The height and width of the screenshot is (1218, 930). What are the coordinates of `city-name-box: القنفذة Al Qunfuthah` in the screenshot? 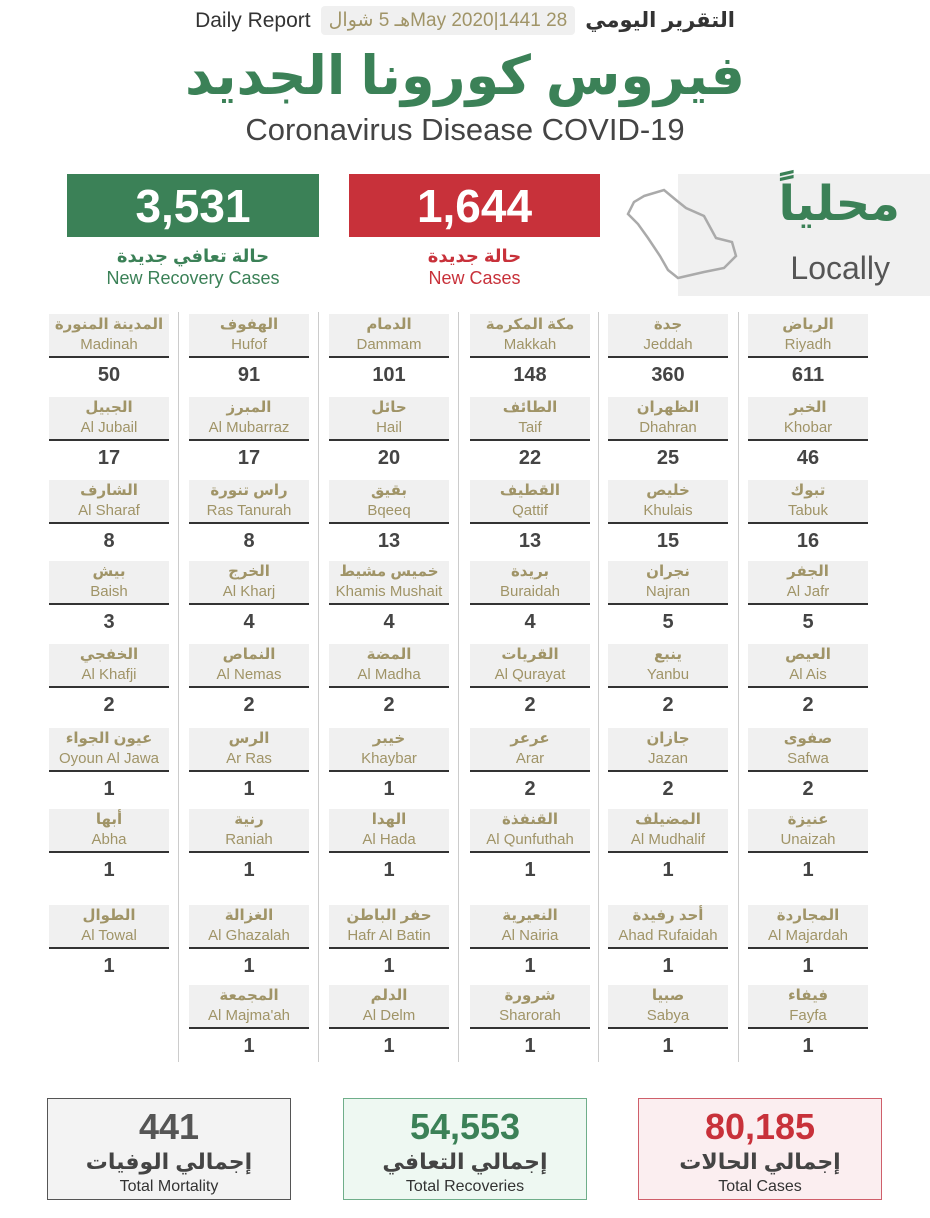 It's located at (530, 831).